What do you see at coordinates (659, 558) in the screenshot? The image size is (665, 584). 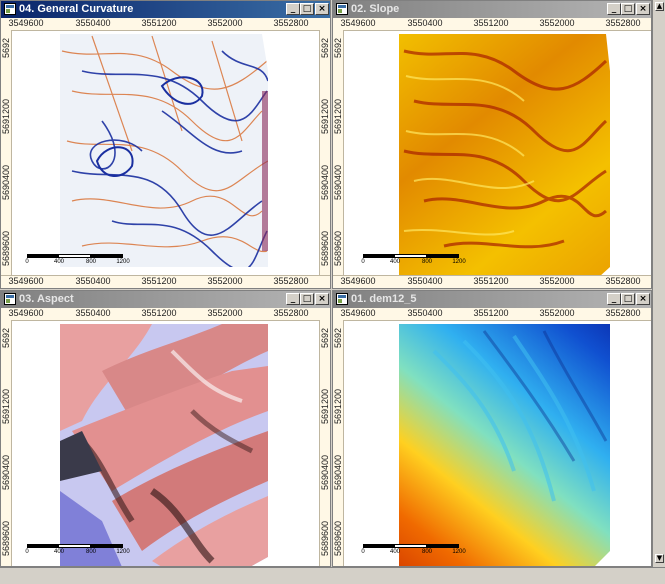 I see `arrow-down-icon: ▼` at bounding box center [659, 558].